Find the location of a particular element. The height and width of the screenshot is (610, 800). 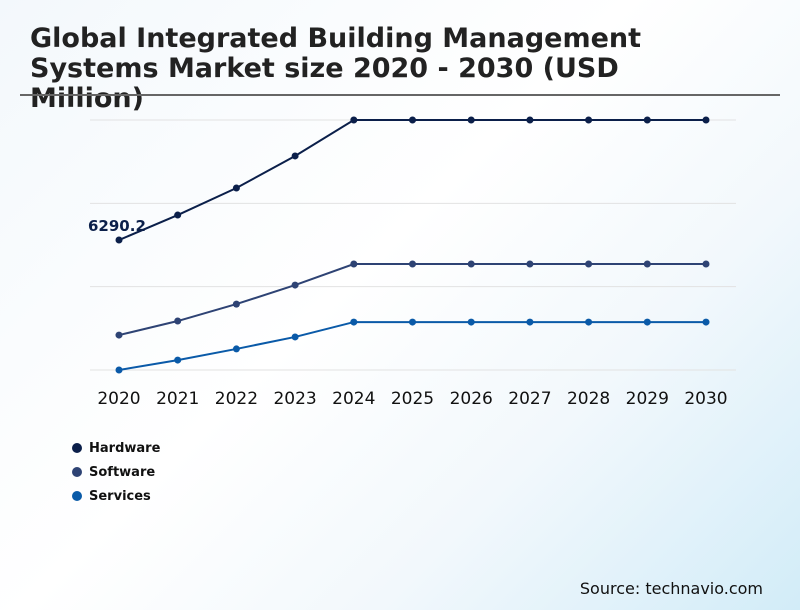

legend-label: Services is located at coordinates (120, 496).